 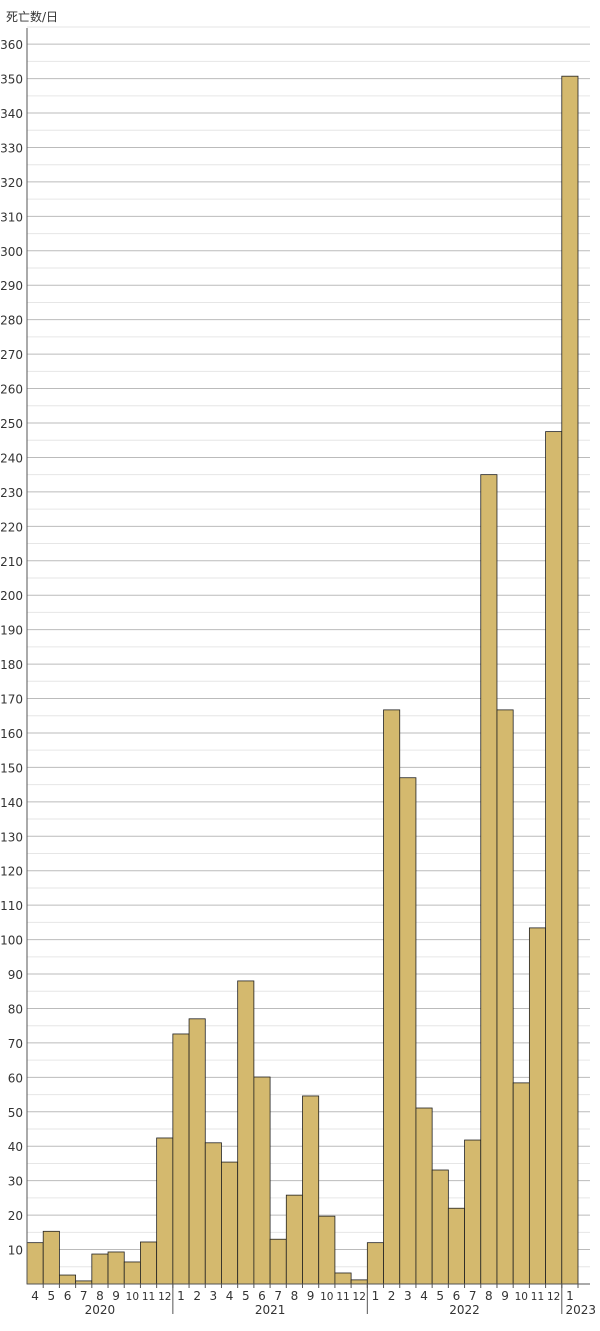 I want to click on y-tick-label: 190, so click(x=11, y=631).